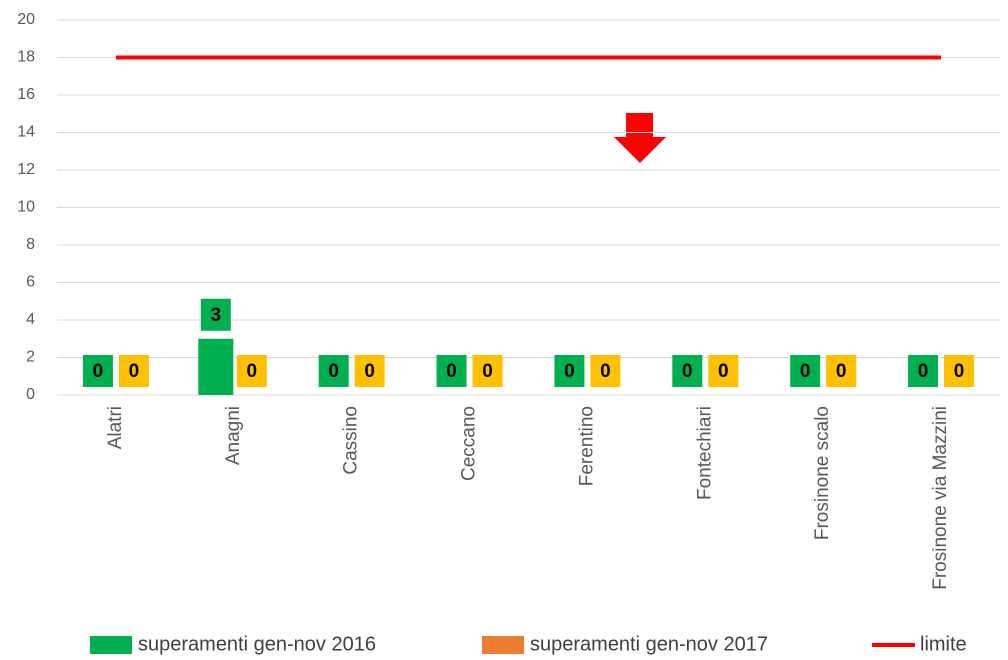  What do you see at coordinates (30, 394) in the screenshot?
I see `y-tick-label: 0` at bounding box center [30, 394].